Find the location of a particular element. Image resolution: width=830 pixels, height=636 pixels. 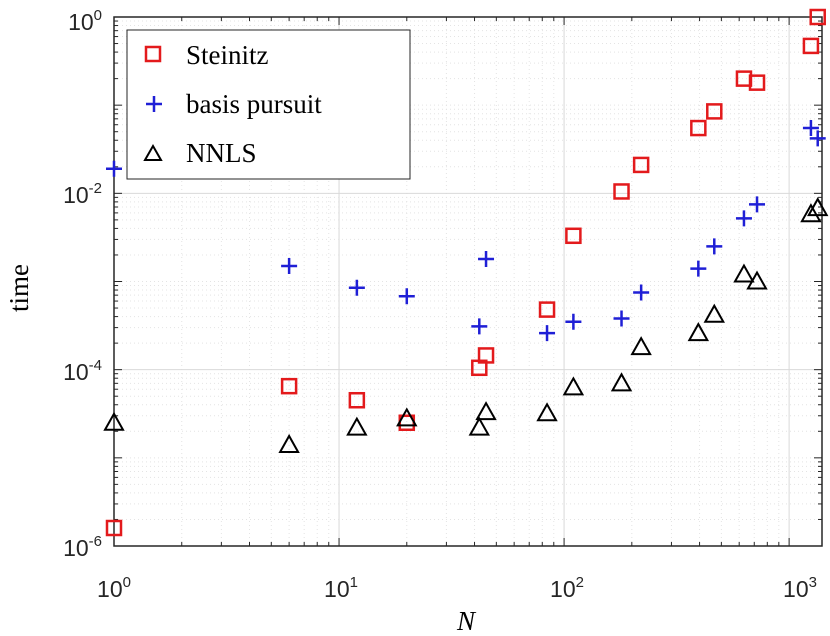

y-tick-label-1: 10⁻⁴ is located at coordinates (82, 371).